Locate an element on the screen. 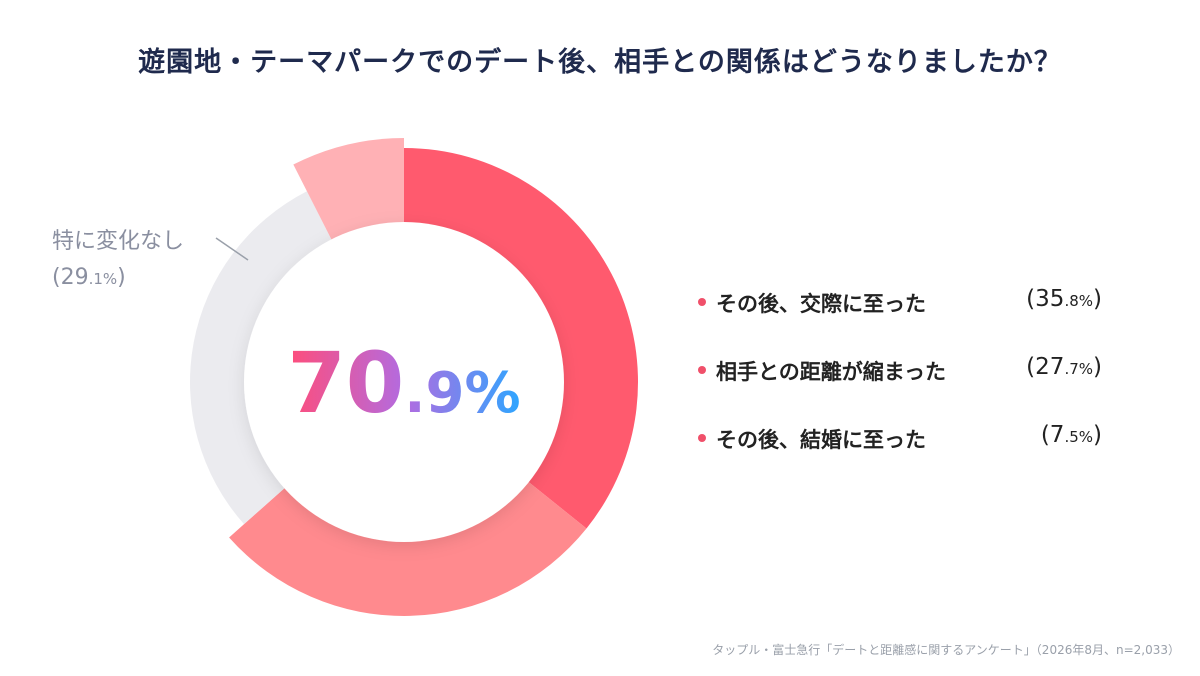 The height and width of the screenshot is (676, 1200). unchanged-label-text: 特に変化なし is located at coordinates (118, 241).